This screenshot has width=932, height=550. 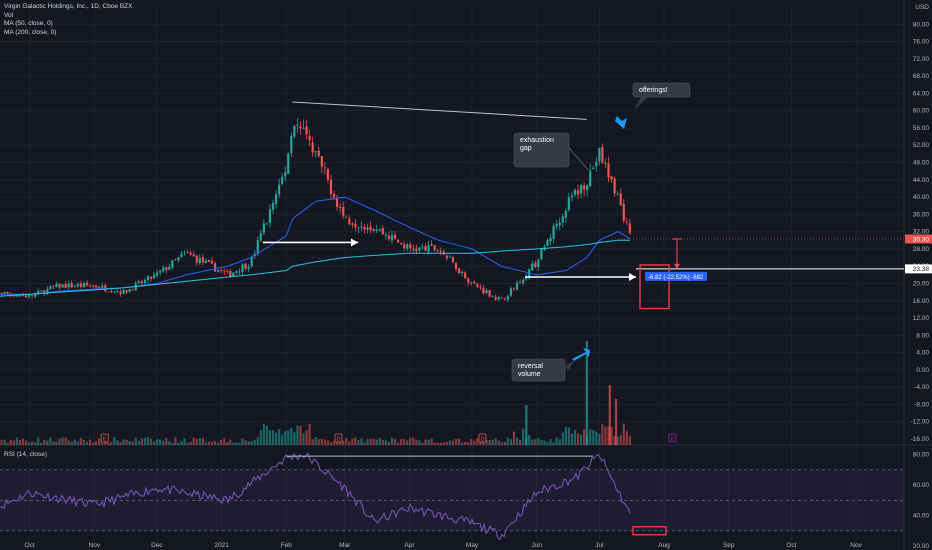 What do you see at coordinates (472, 545) in the screenshot?
I see `time-tick-label: May` at bounding box center [472, 545].